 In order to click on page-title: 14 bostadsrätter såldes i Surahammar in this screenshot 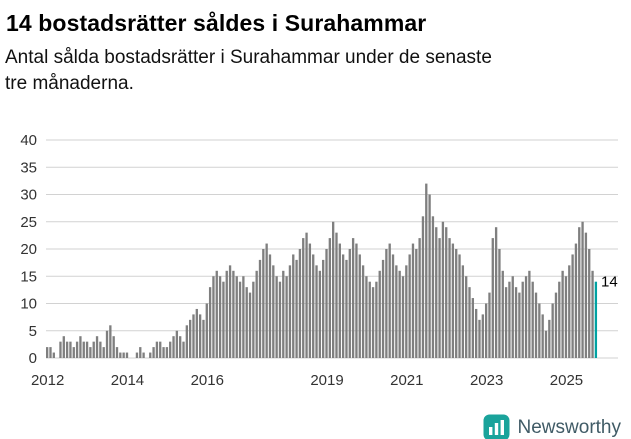, I will do `click(216, 23)`.